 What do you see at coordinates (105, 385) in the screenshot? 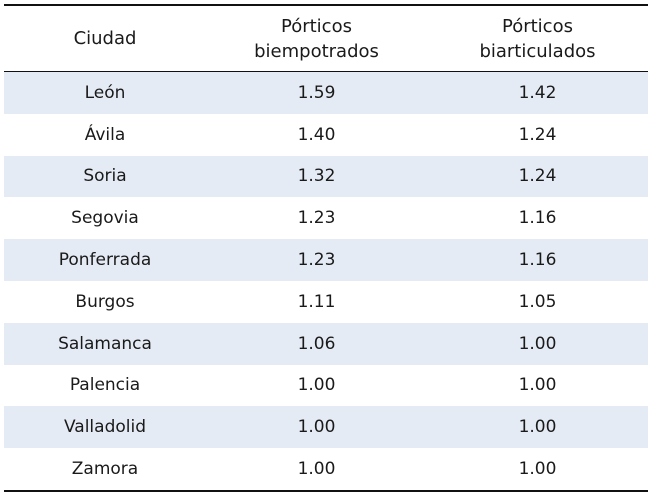
I see `cell-city: Palencia` at bounding box center [105, 385].